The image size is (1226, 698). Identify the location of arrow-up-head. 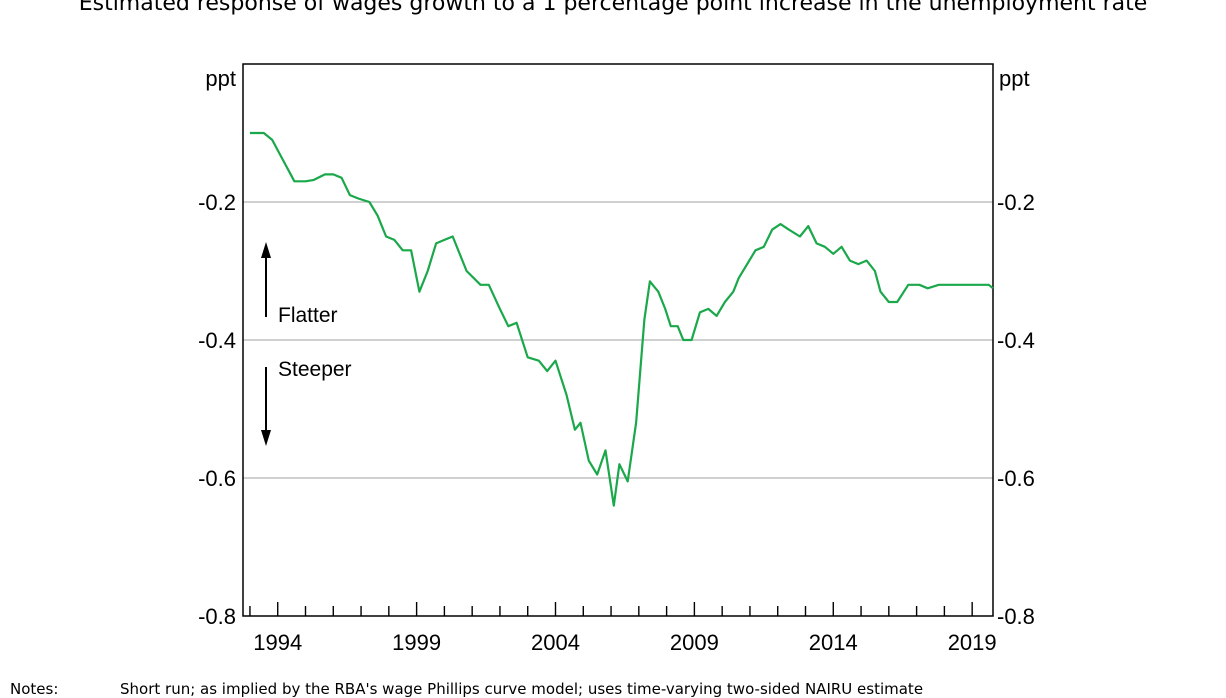
(266, 250).